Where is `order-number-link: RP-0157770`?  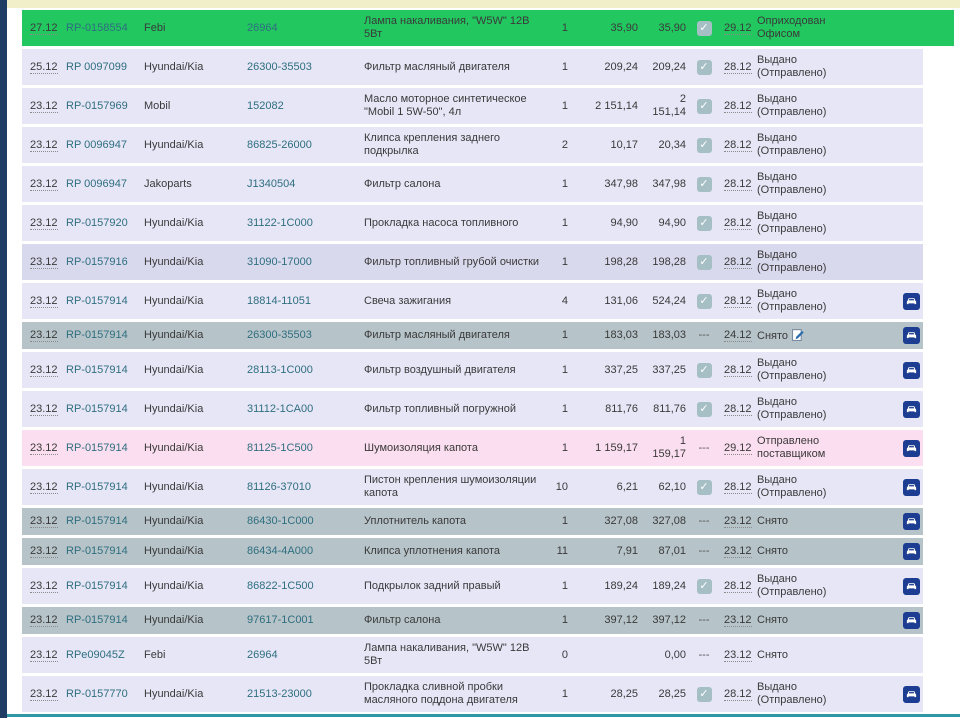
order-number-link: RP-0157770 is located at coordinates (97, 693).